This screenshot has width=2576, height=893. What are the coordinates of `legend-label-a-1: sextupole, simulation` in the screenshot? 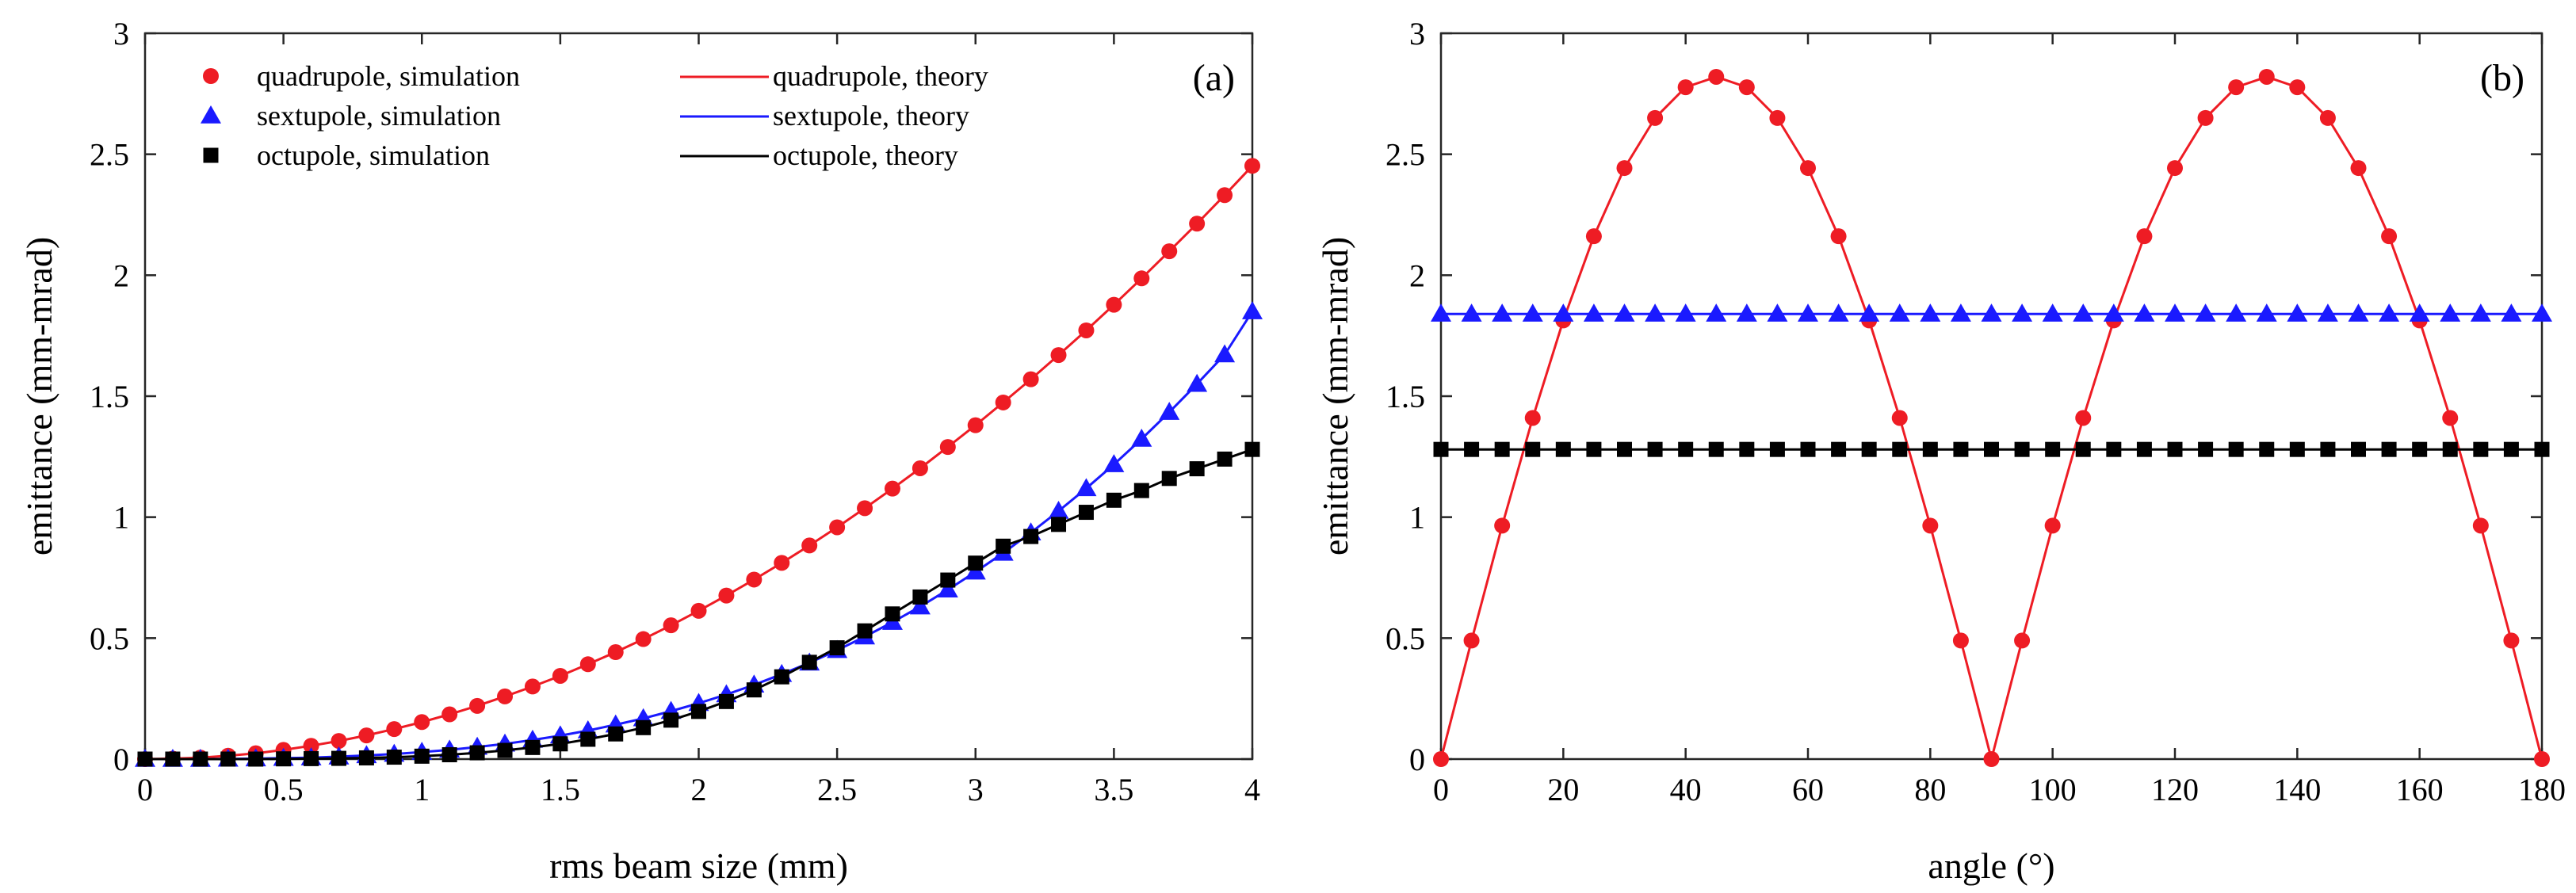 It's located at (379, 116).